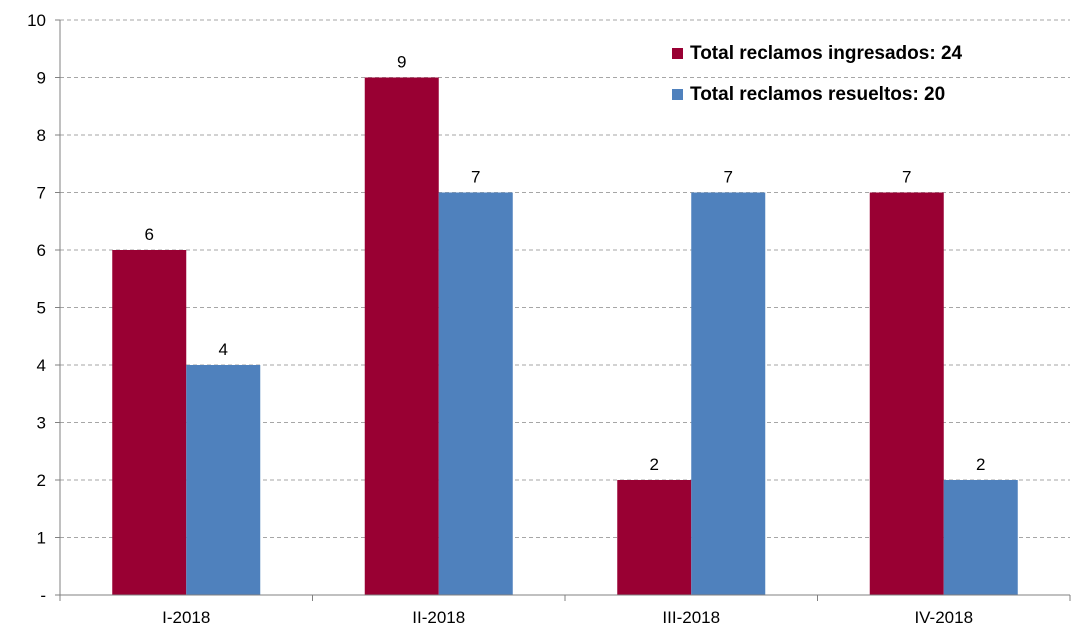 This screenshot has height=634, width=1086. I want to click on y-tick-label: 9, so click(41, 78).